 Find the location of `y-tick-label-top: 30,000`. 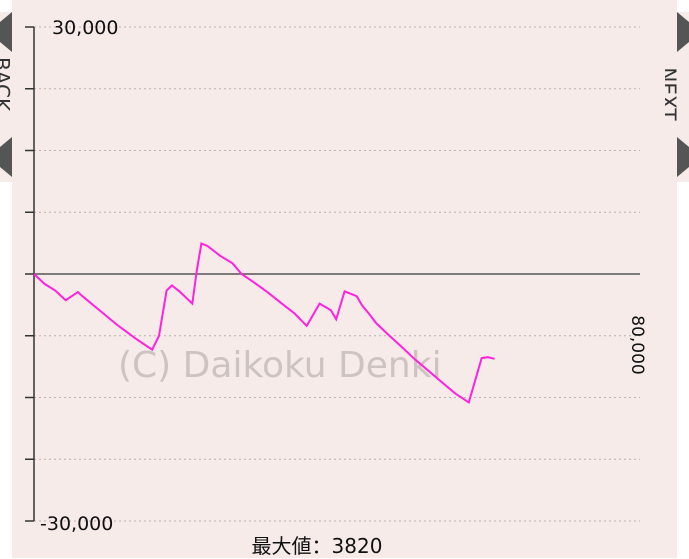

y-tick-label-top: 30,000 is located at coordinates (85, 28).